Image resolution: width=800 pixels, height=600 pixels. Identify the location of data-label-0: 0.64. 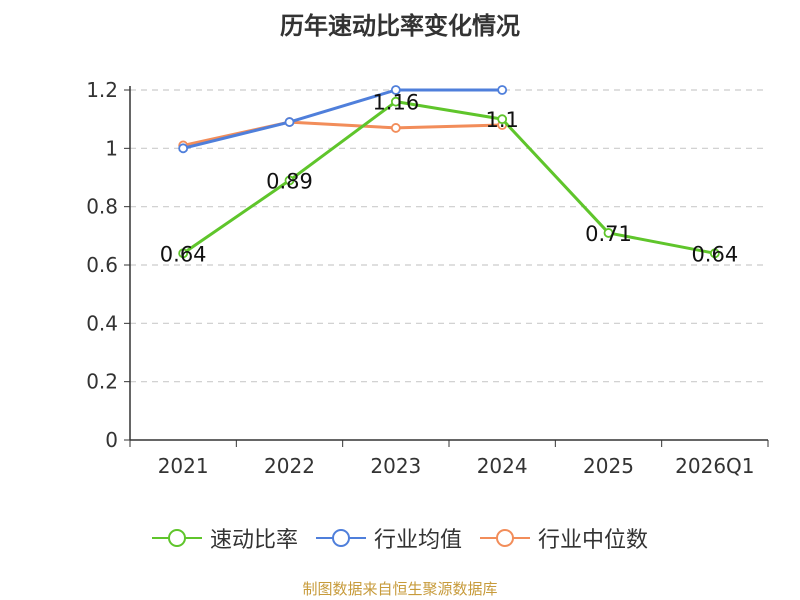
(183, 254).